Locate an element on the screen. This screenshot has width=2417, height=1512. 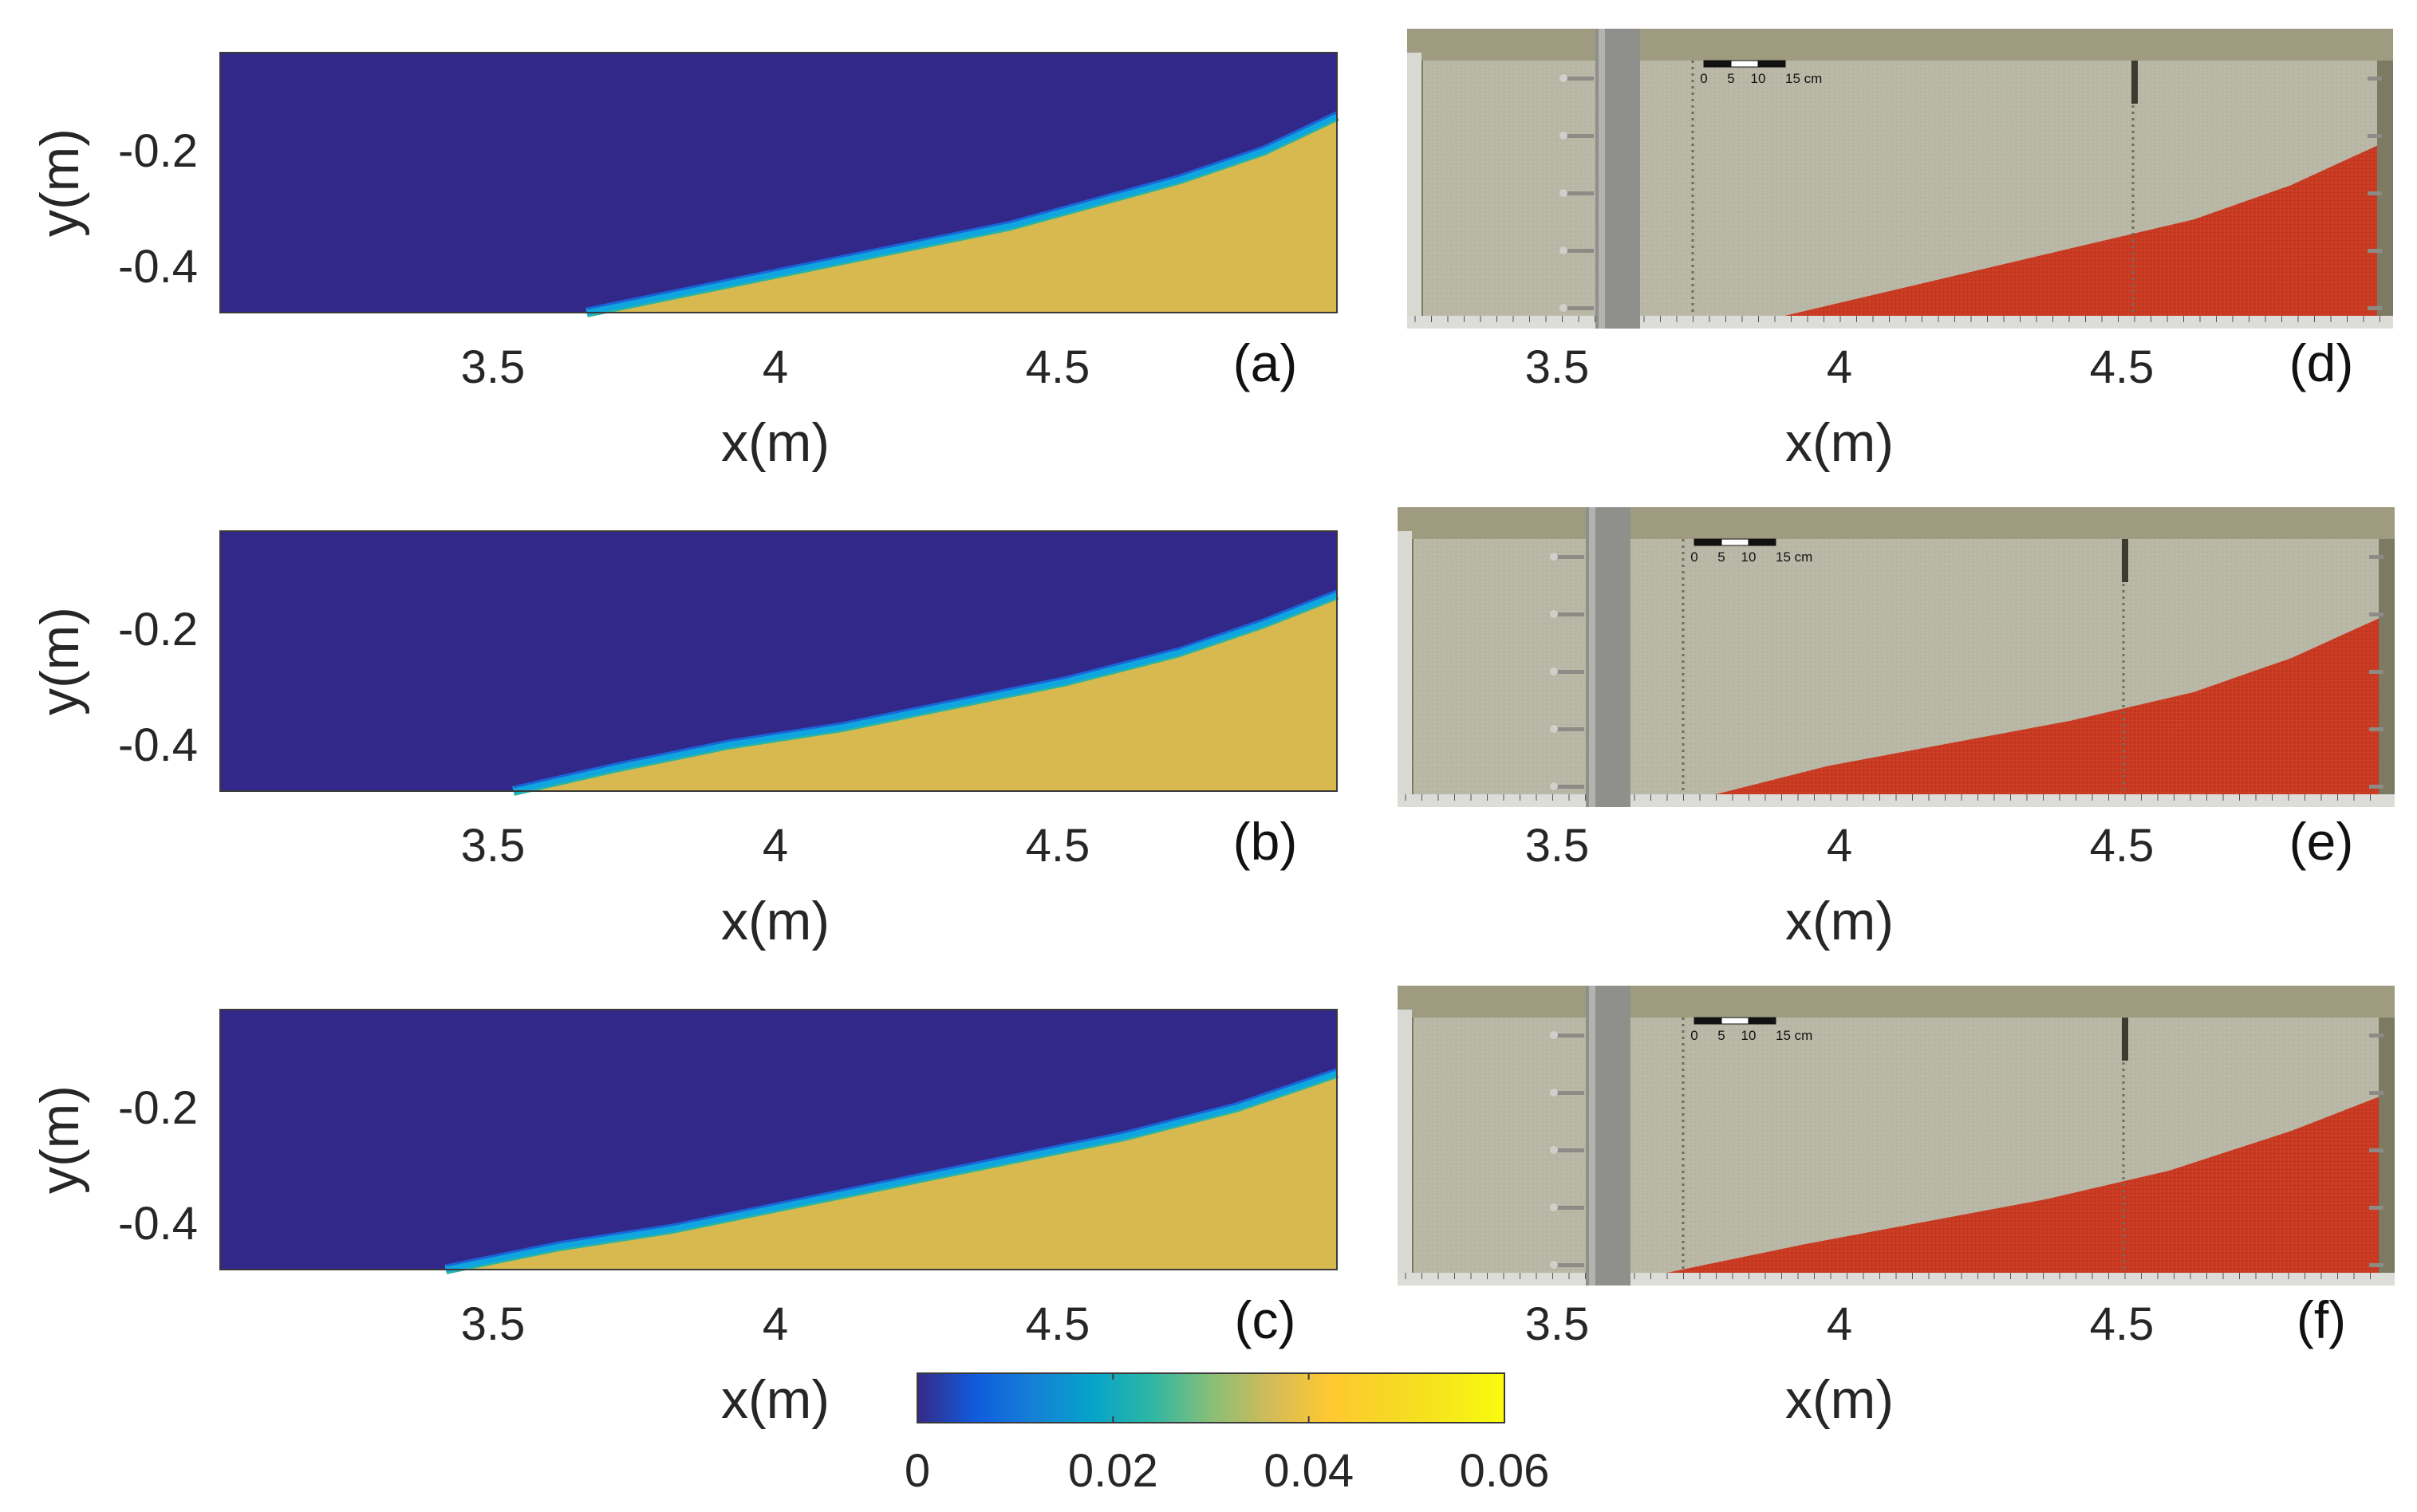
photo-bottom-ruler is located at coordinates (1900, 323).